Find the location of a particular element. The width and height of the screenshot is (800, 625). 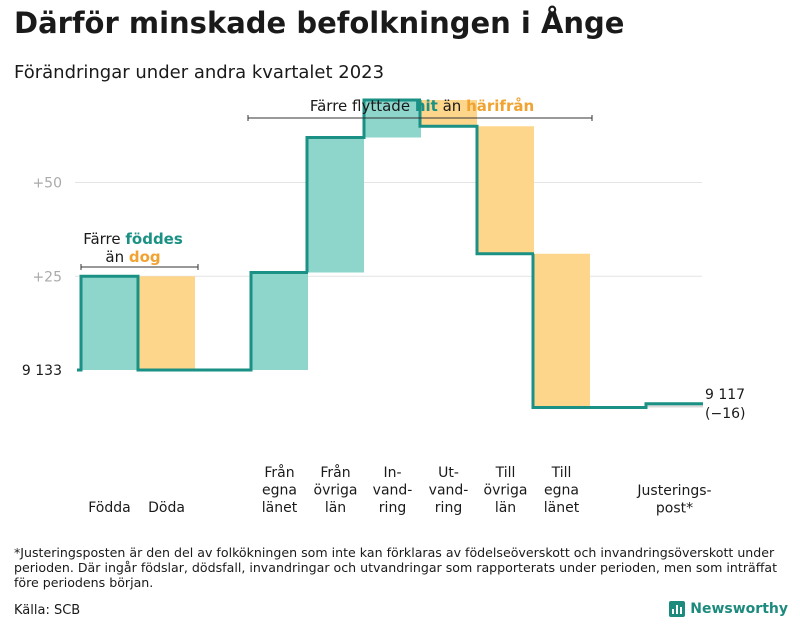

category-label: Ut-vand-ring is located at coordinates (449, 490).